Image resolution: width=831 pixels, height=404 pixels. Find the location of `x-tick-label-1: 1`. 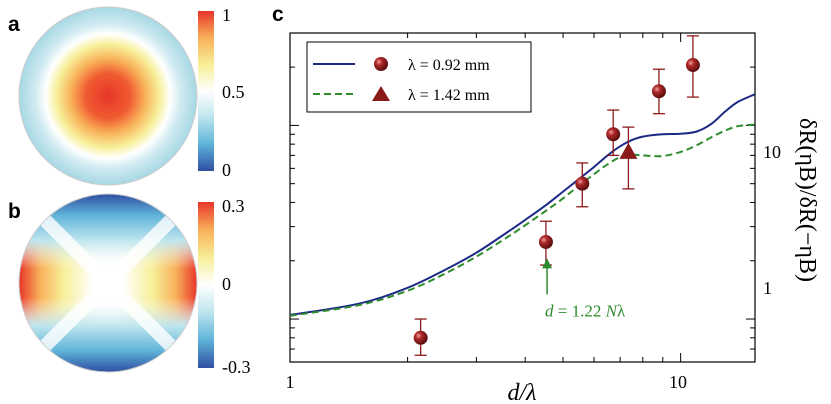

x-tick-label-1: 1 is located at coordinates (290, 382).